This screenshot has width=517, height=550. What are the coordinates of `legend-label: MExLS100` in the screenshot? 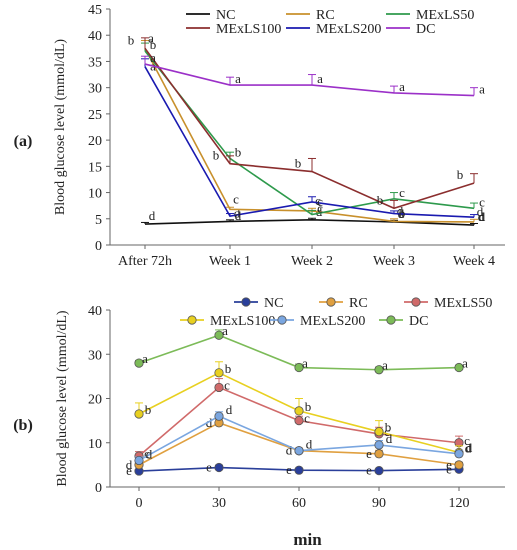 It's located at (248, 29).